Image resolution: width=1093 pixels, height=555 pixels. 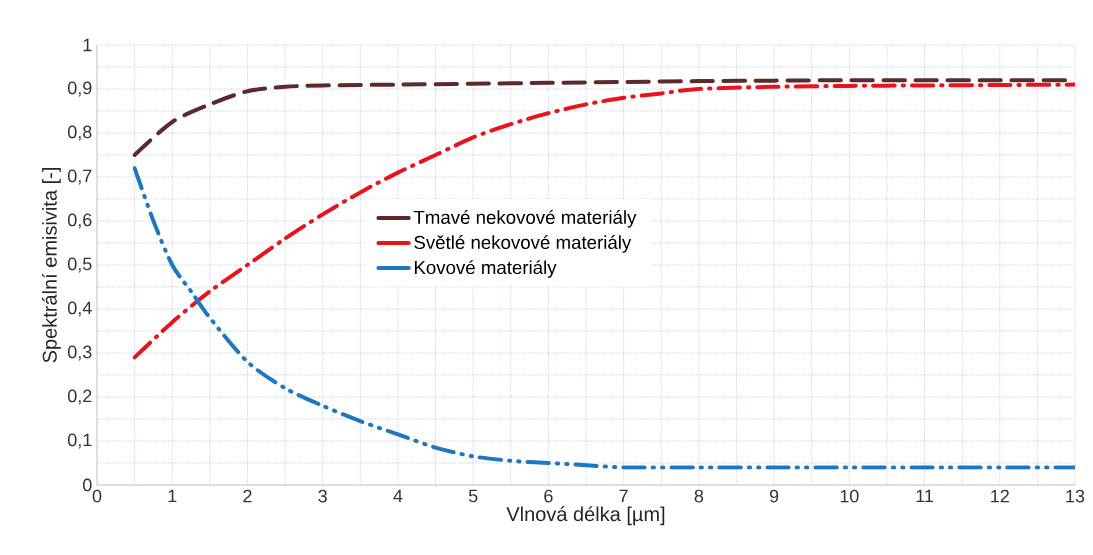 I want to click on legend-label: Kovové materiály, so click(x=485, y=269).